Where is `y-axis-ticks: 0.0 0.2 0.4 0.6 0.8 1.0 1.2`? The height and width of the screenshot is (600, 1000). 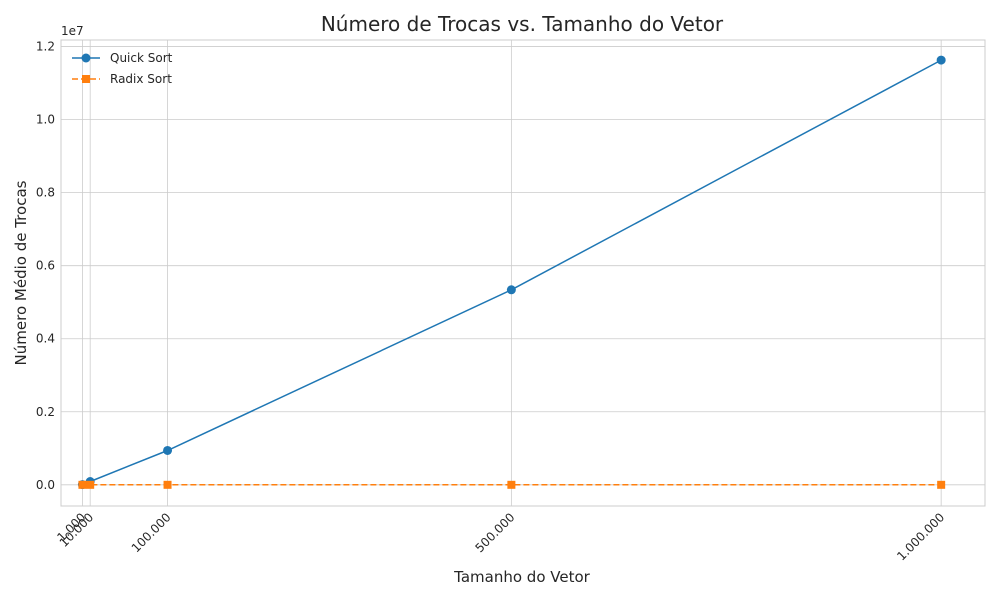 y-axis-ticks: 0.0 0.2 0.4 0.6 0.8 1.0 1.2 is located at coordinates (45, 266).